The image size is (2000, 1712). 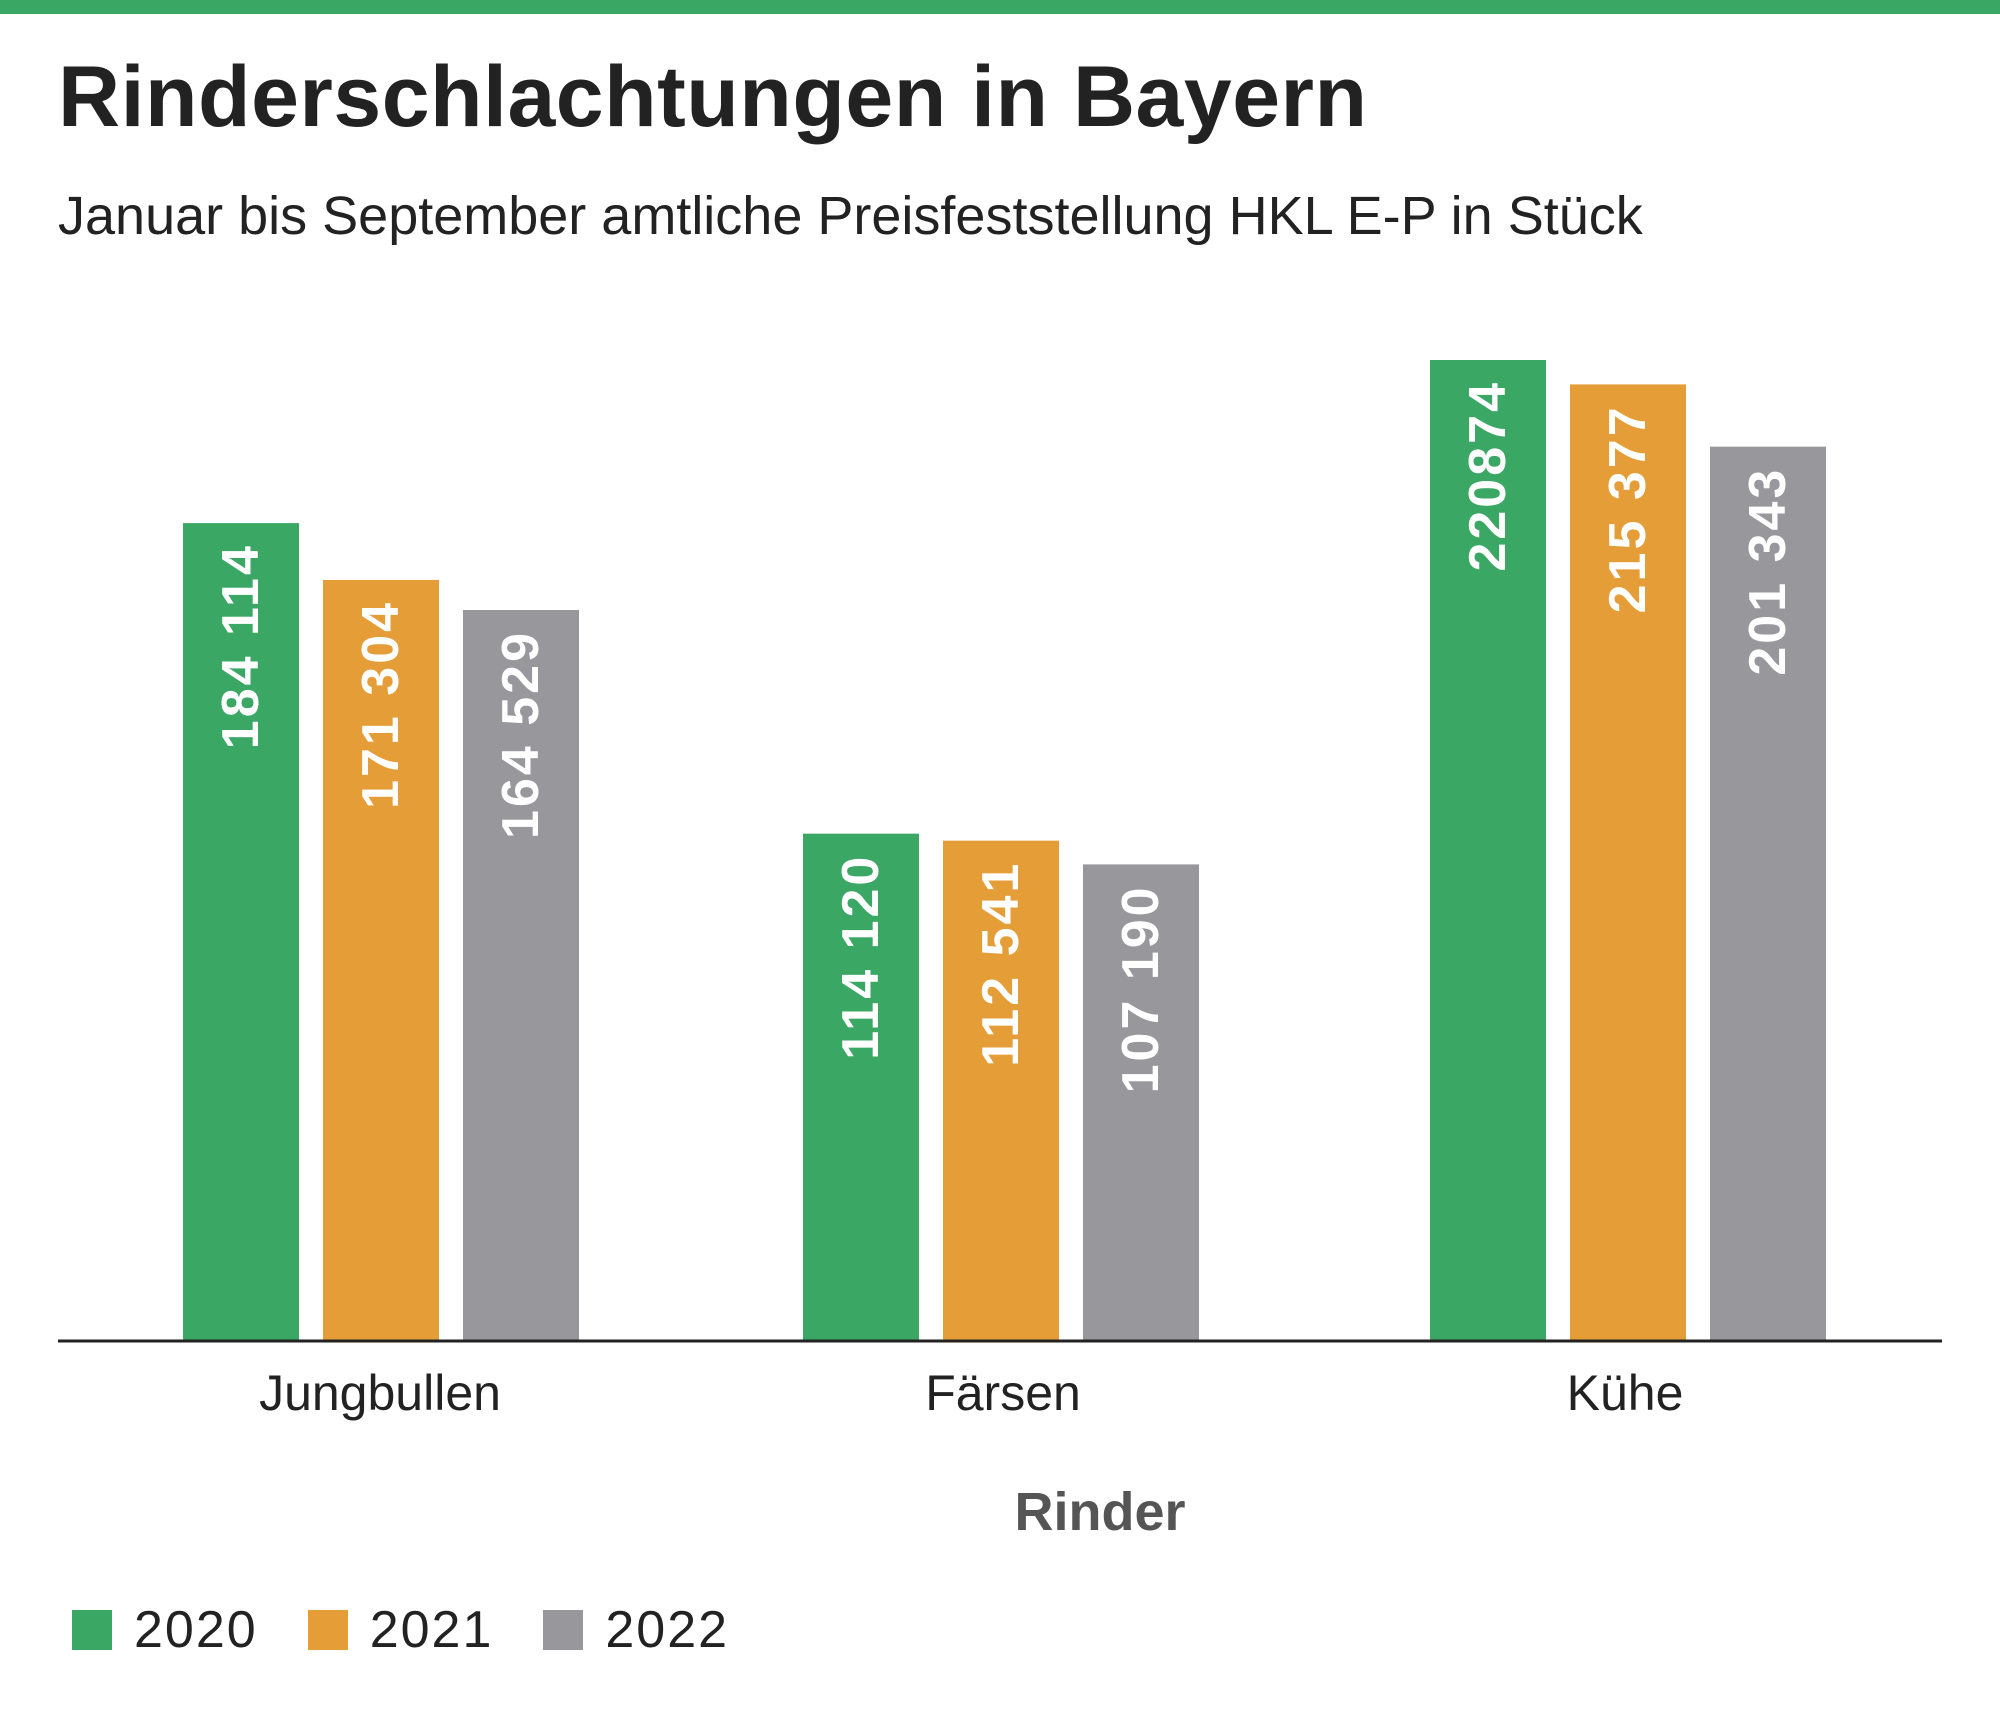 I want to click on legend-item-2022: 2022, so click(x=636, y=1630).